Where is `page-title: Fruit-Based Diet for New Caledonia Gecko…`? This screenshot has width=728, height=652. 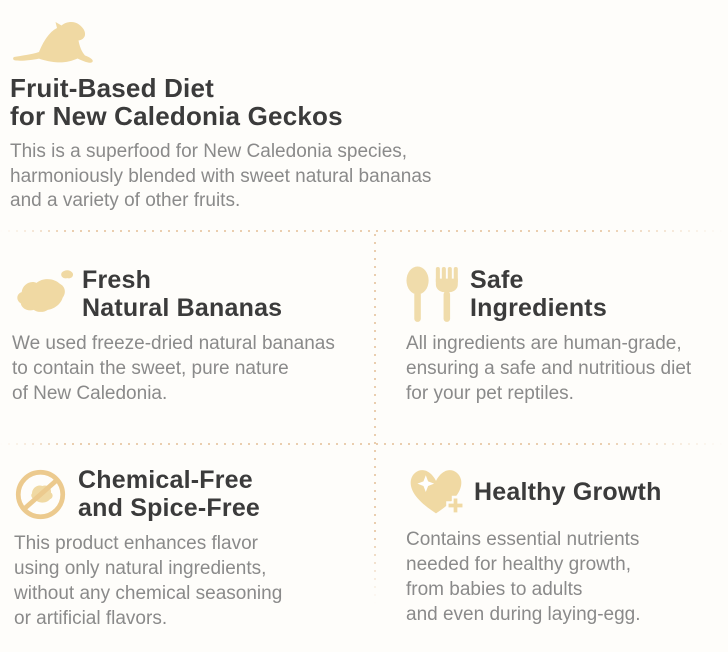
page-title: Fruit-Based Diet for New Caledonia Gecko… is located at coordinates (176, 102).